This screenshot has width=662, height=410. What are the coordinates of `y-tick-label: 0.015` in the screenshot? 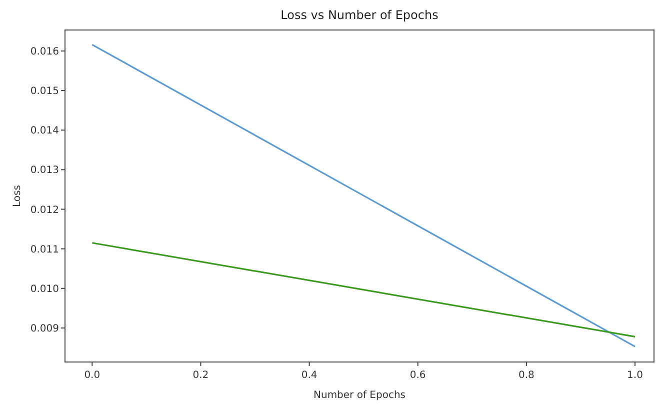 It's located at (44, 92).